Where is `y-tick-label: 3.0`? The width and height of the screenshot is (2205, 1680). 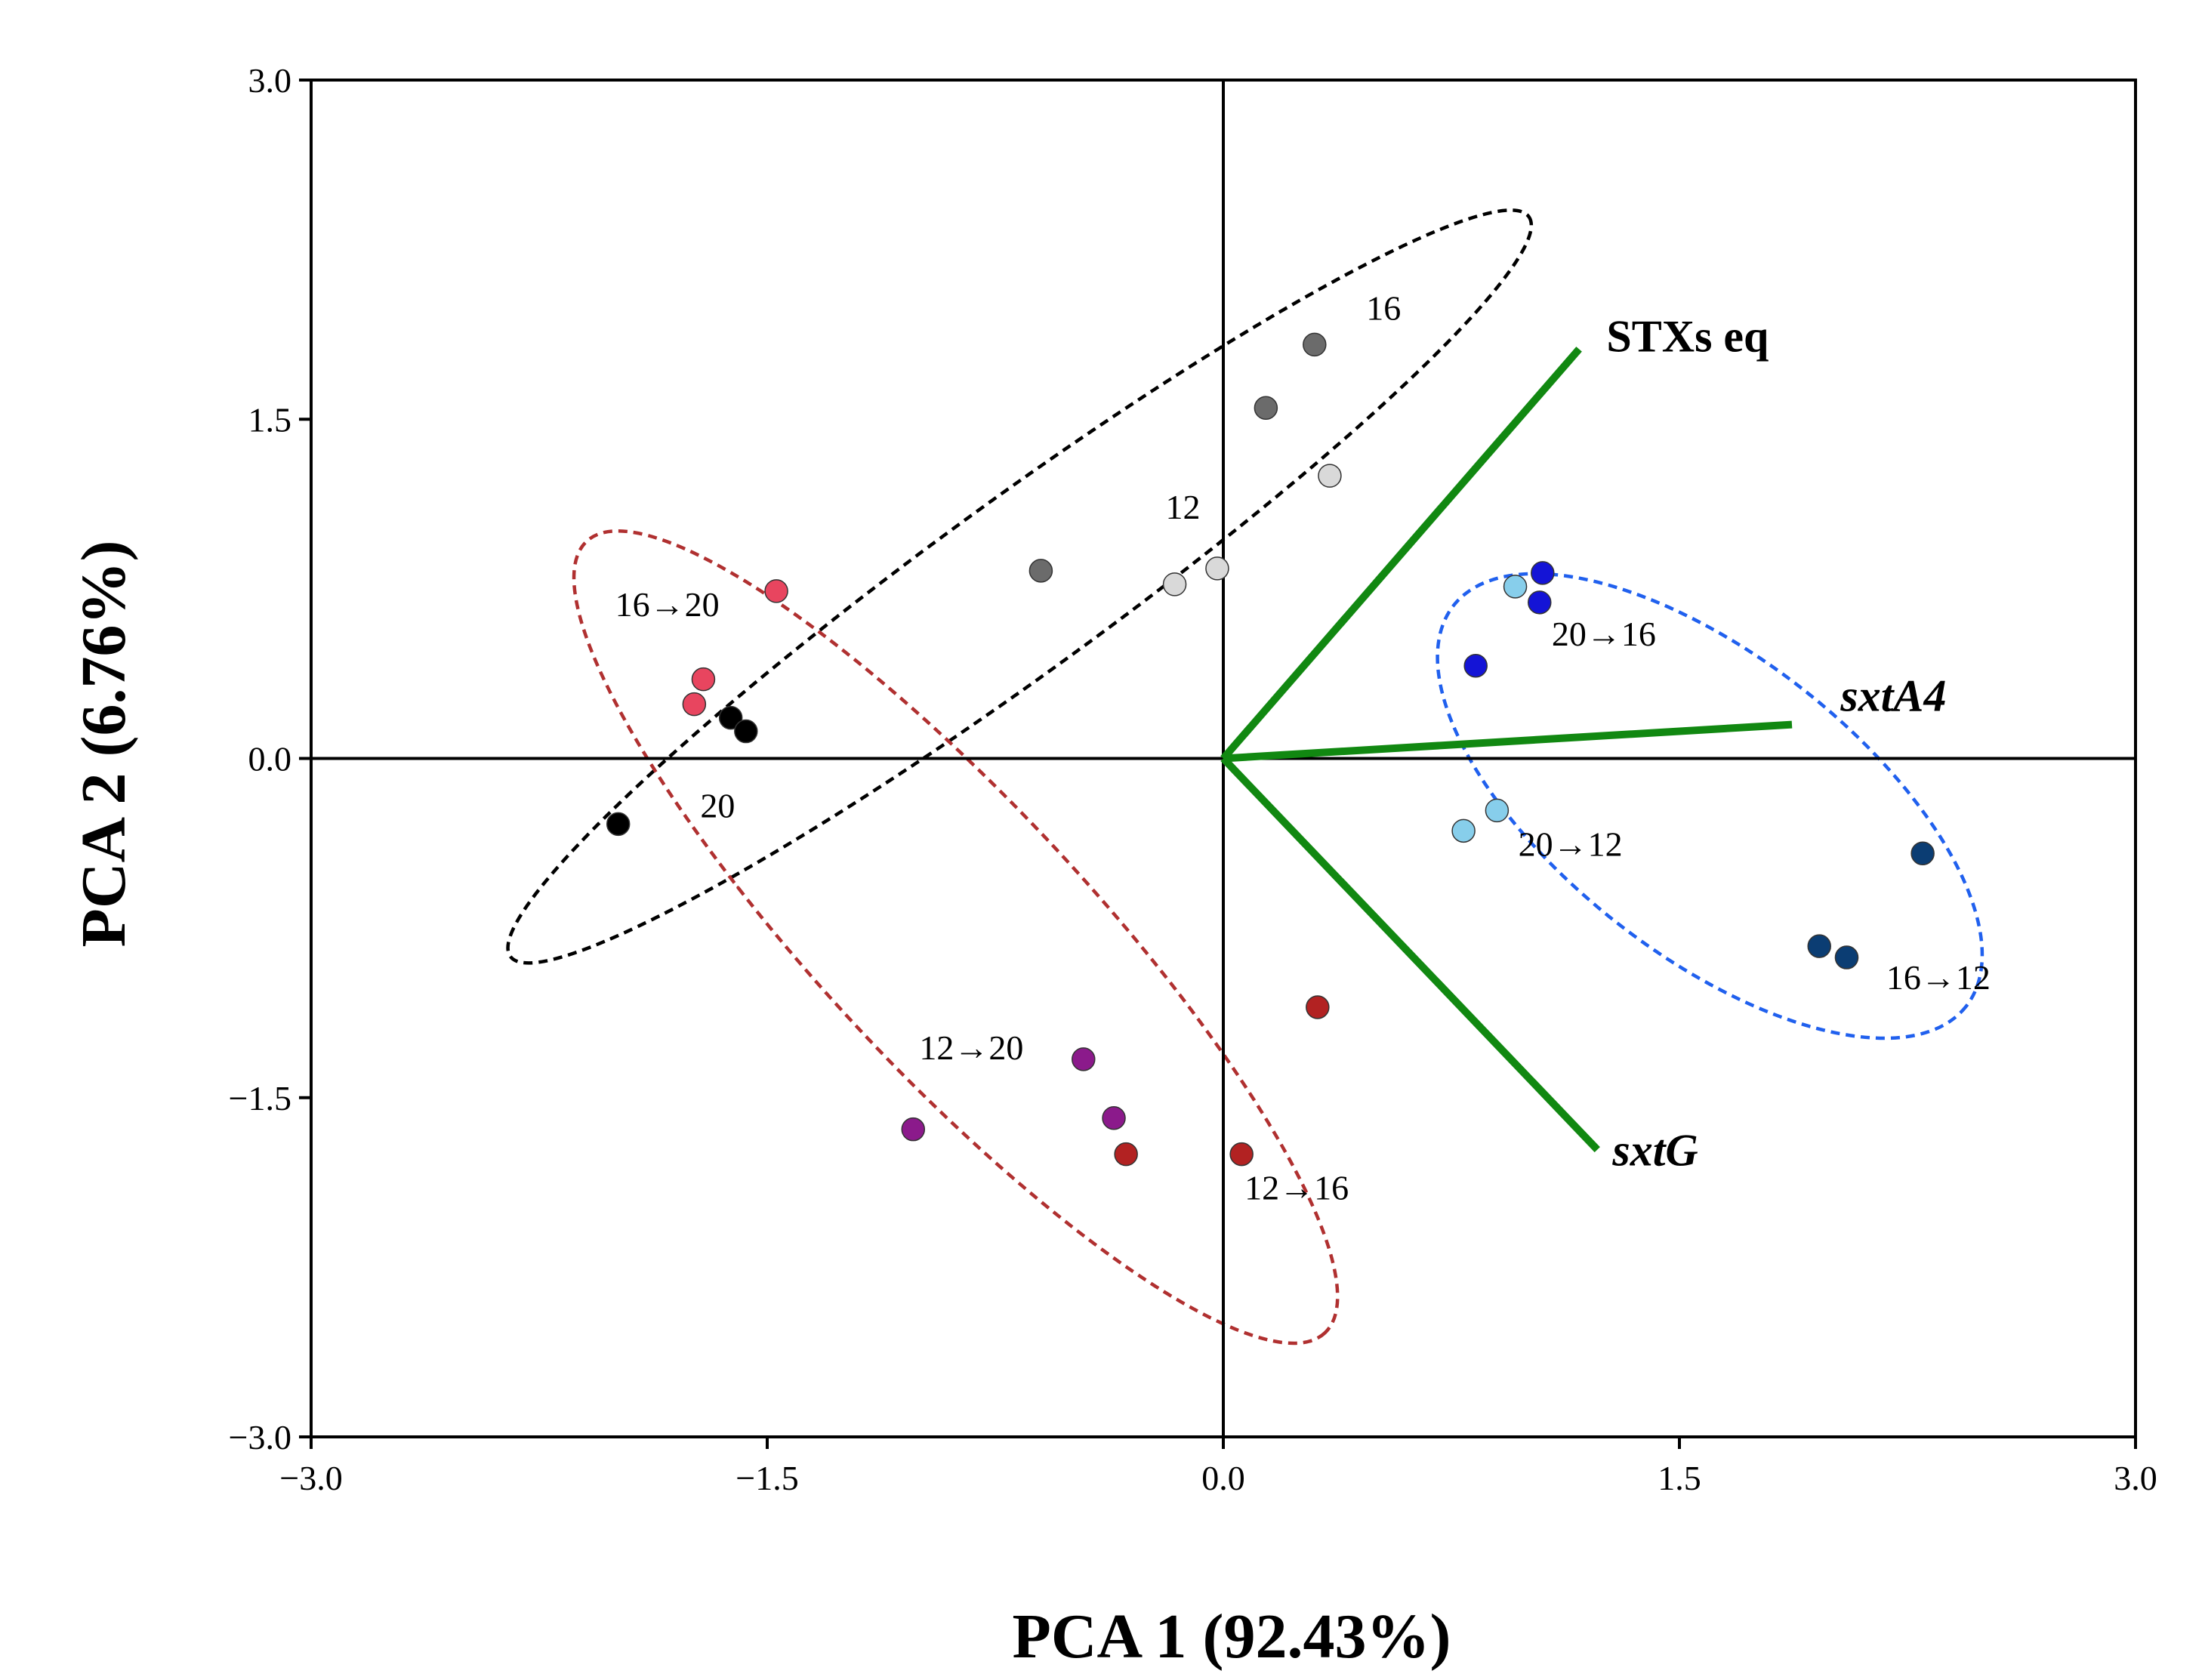 y-tick-label: 3.0 is located at coordinates (270, 80).